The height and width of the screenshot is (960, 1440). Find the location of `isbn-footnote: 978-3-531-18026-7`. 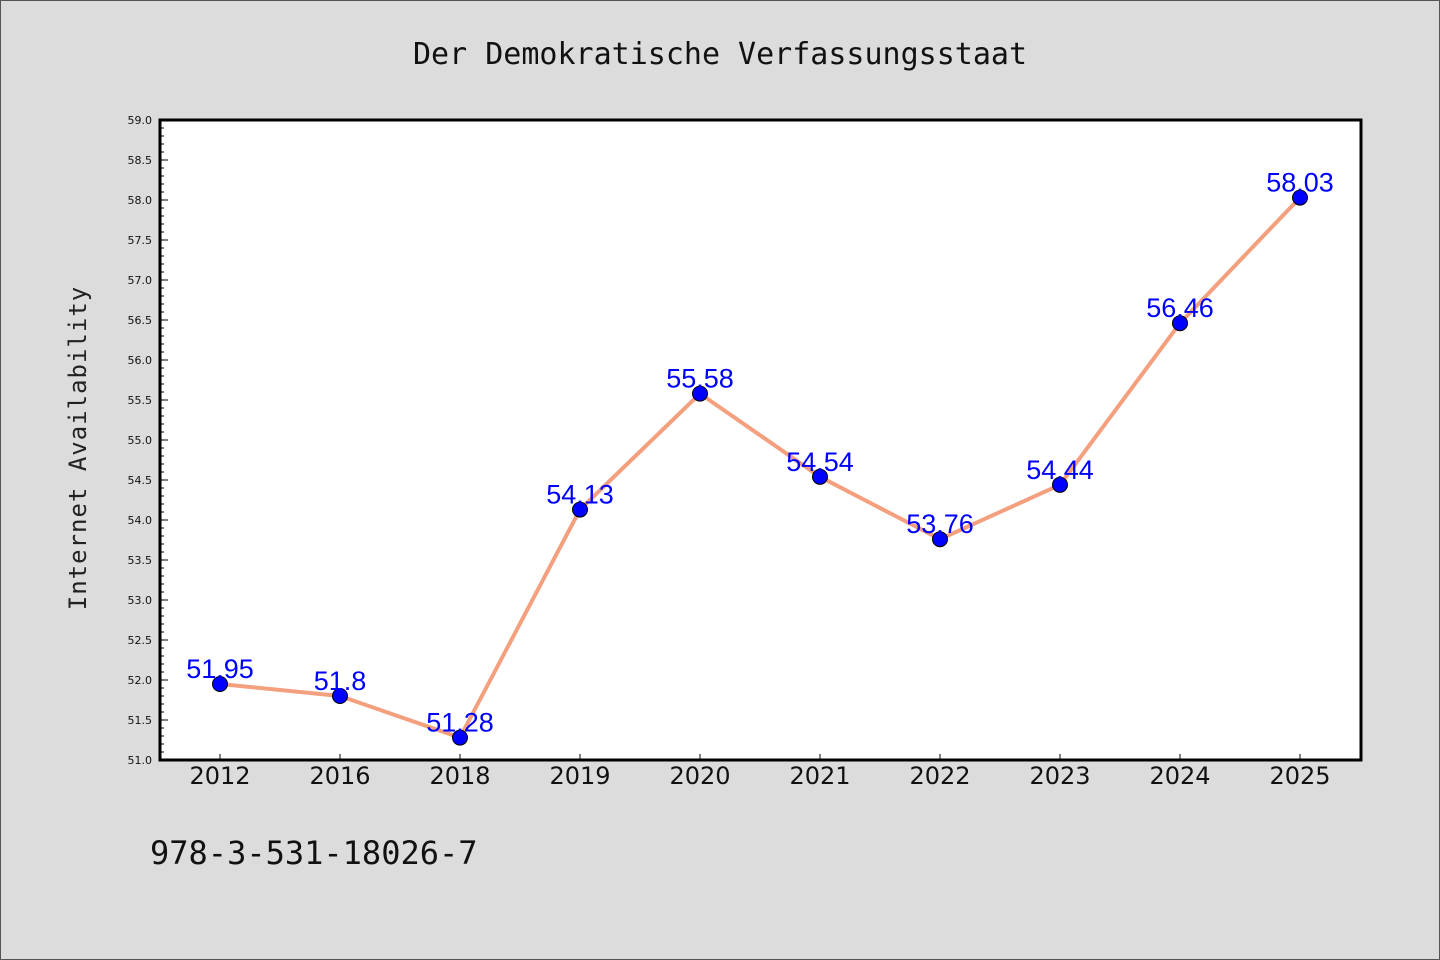

isbn-footnote: 978-3-531-18026-7 is located at coordinates (314, 853).